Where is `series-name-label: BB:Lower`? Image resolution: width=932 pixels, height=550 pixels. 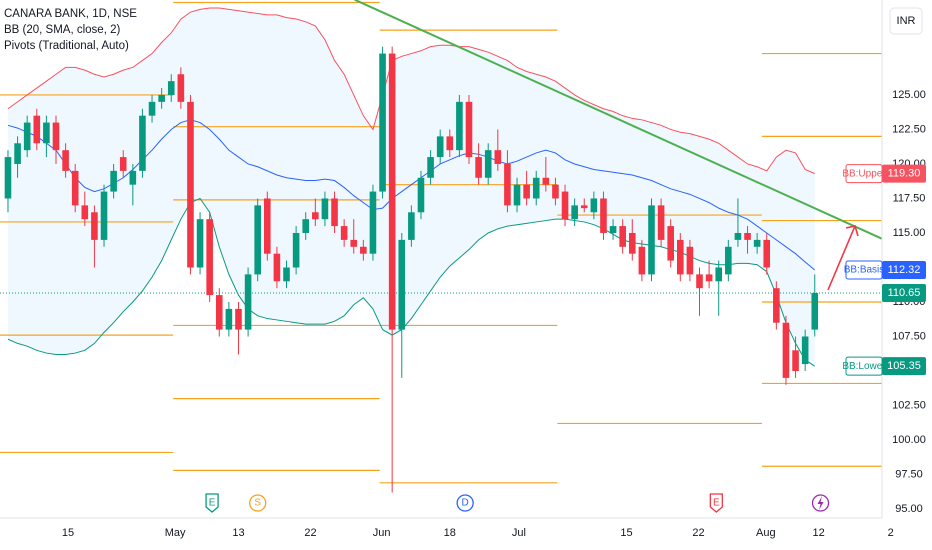
series-name-label: BB:Lower is located at coordinates (864, 366).